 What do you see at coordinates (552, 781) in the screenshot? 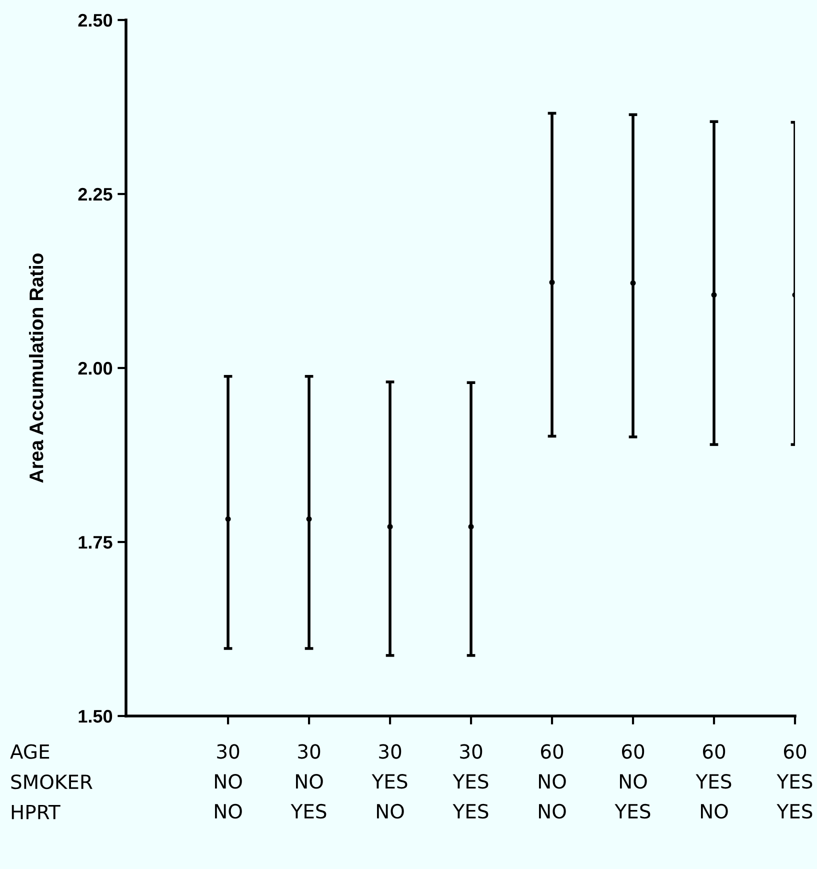
I see `x-tick-label: 60 NO NO` at bounding box center [552, 781].